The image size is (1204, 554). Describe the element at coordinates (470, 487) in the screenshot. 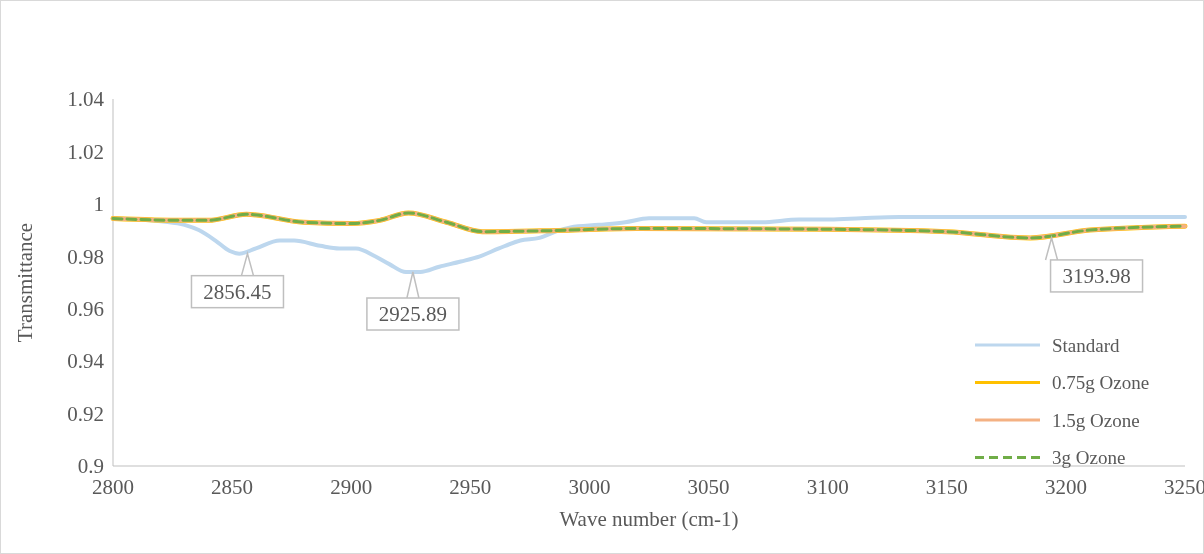

I see `x-tick-label: 2950` at that location.